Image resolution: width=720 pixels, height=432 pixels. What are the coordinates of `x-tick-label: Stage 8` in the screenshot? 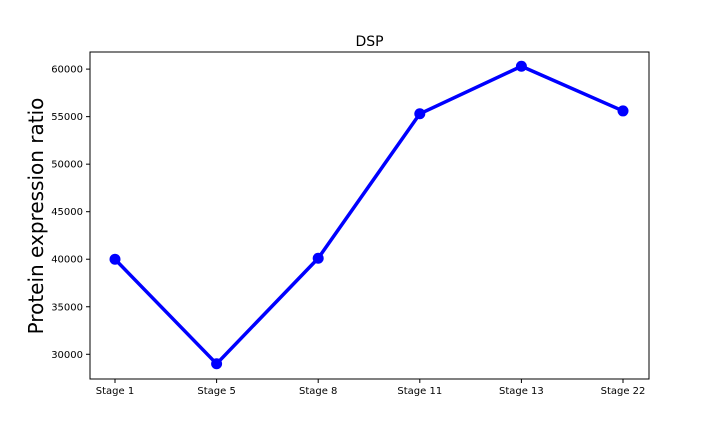 It's located at (318, 391).